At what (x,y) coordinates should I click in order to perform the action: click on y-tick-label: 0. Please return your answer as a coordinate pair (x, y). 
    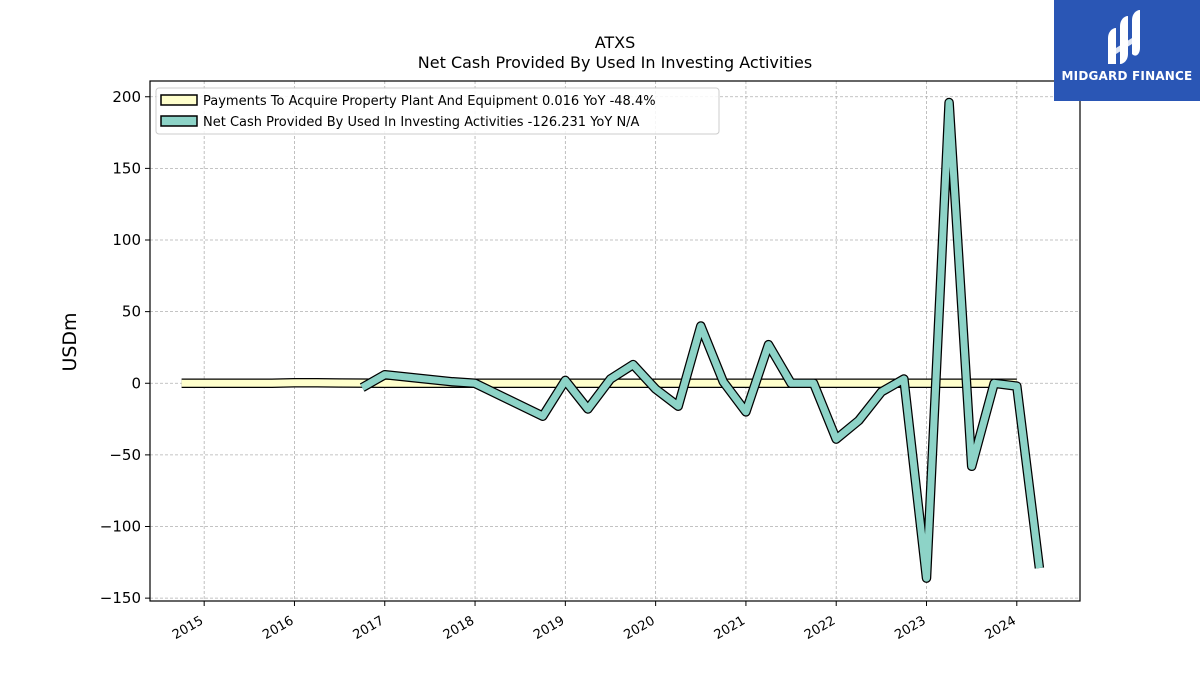
    Looking at the image, I should click on (136, 383).